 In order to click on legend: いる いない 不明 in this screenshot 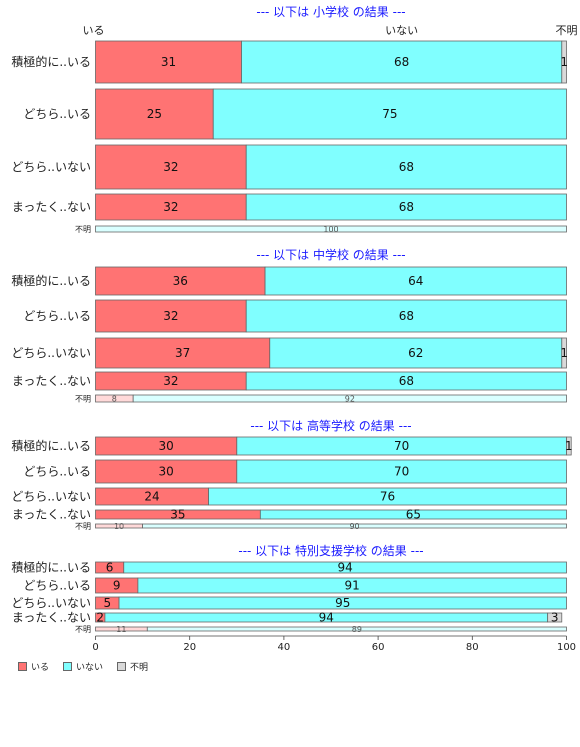, I will do `click(83, 666)`.